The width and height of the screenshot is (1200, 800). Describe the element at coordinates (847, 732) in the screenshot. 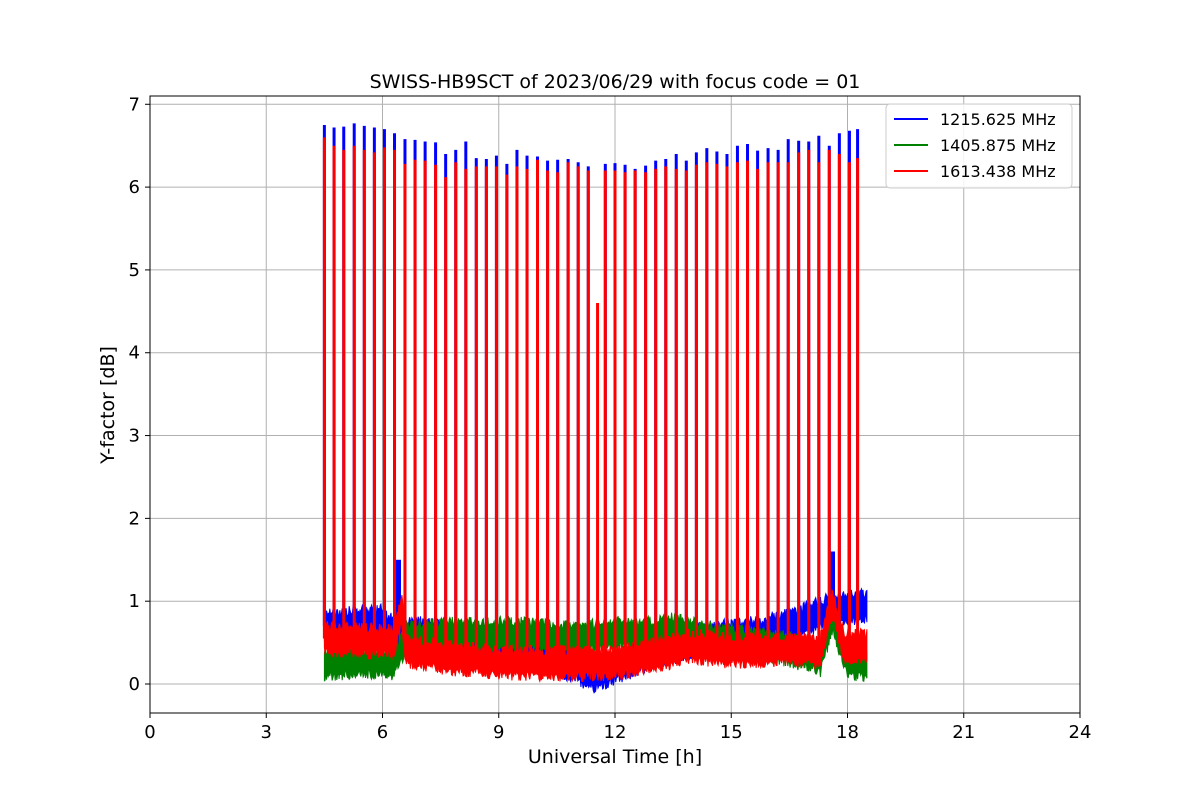

I see `x-tick-label: 18` at that location.